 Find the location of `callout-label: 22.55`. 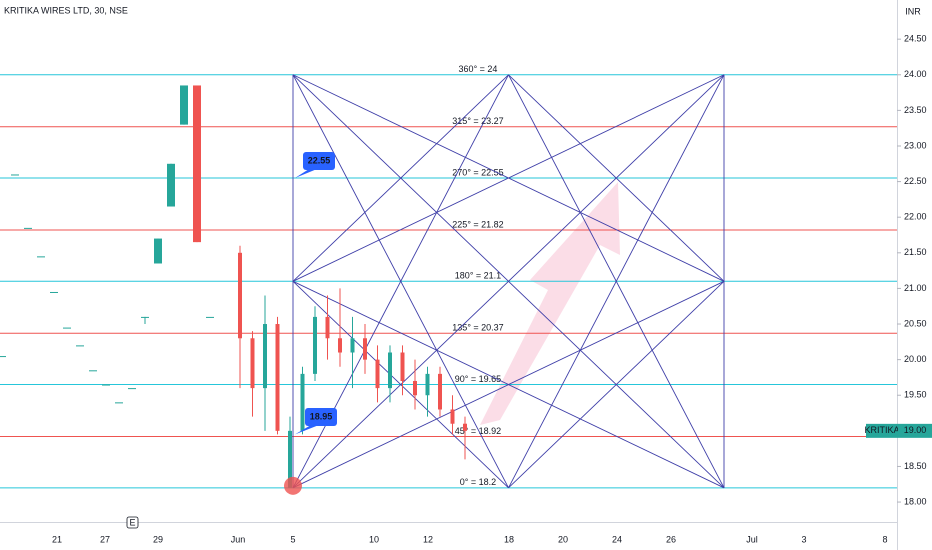

callout-label: 22.55 is located at coordinates (319, 160).